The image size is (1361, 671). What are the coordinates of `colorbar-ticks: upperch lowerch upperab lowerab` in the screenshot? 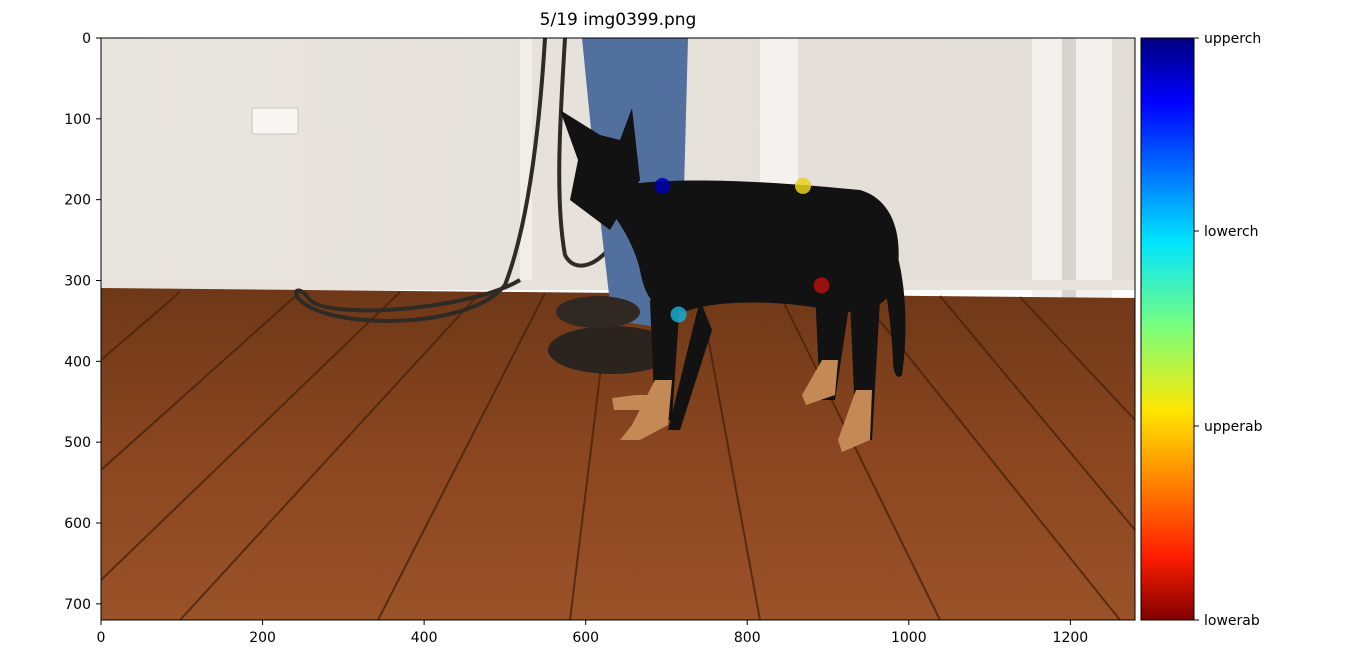 It's located at (1228, 330).